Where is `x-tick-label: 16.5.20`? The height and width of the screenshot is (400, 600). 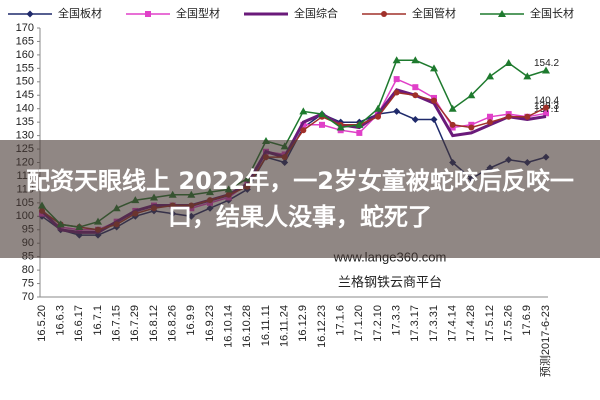 x-tick-label: 16.5.20 is located at coordinates (42, 323).